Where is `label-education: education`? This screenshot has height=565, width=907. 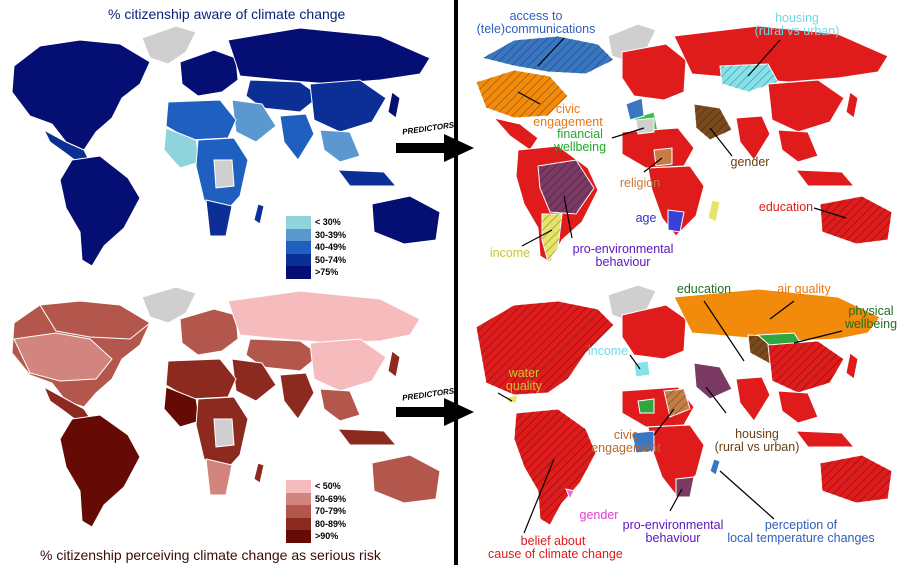 label-education: education is located at coordinates (786, 207).